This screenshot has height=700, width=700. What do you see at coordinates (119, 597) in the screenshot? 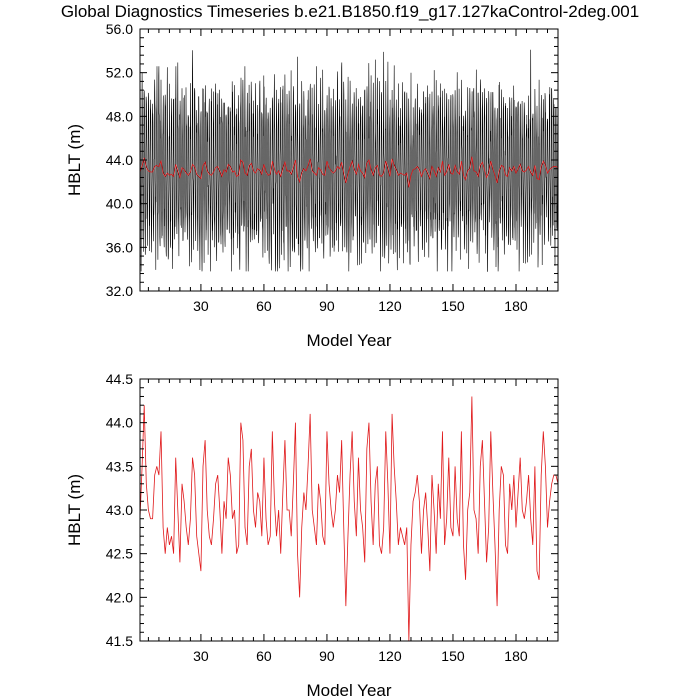
I see `y-tick-label: 42.0` at bounding box center [119, 597].